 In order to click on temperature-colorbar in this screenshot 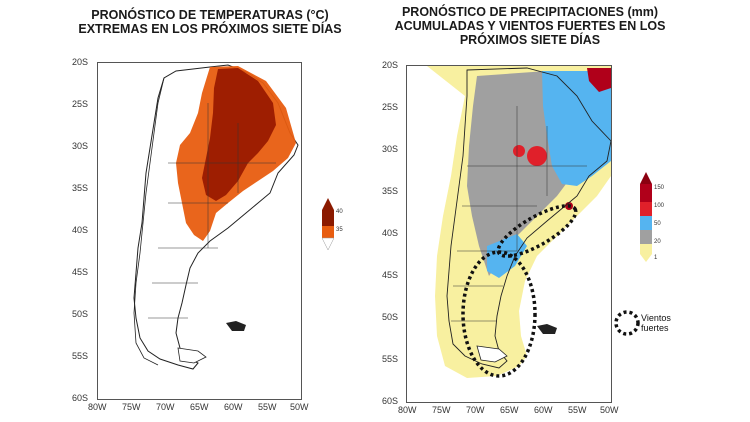, I will do `click(328, 224)`.